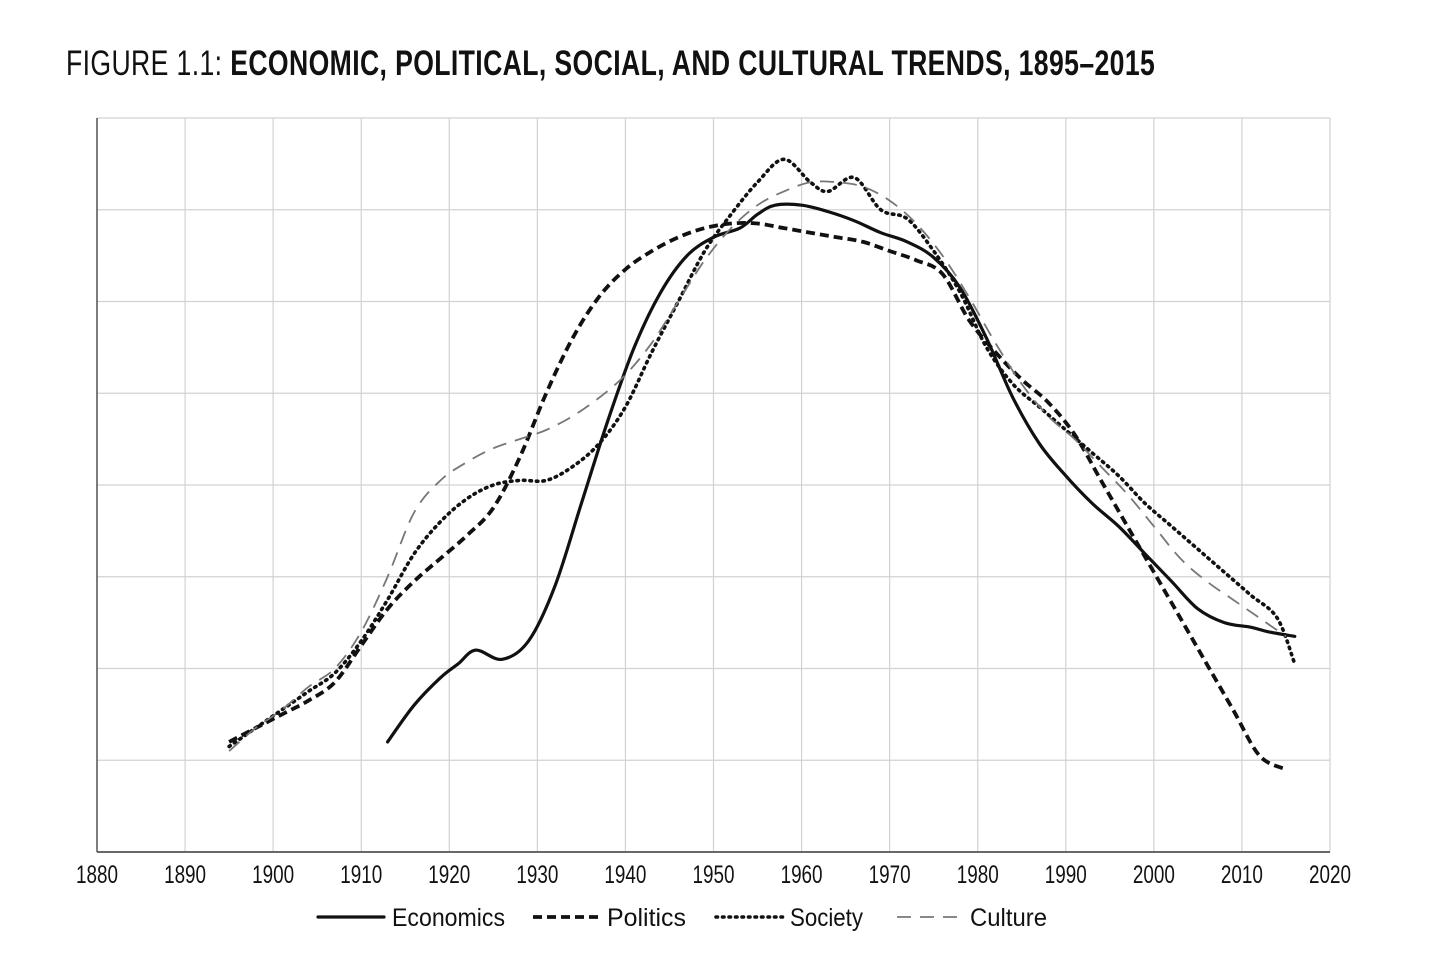  I want to click on x-tick-label: 1990, so click(1066, 875).